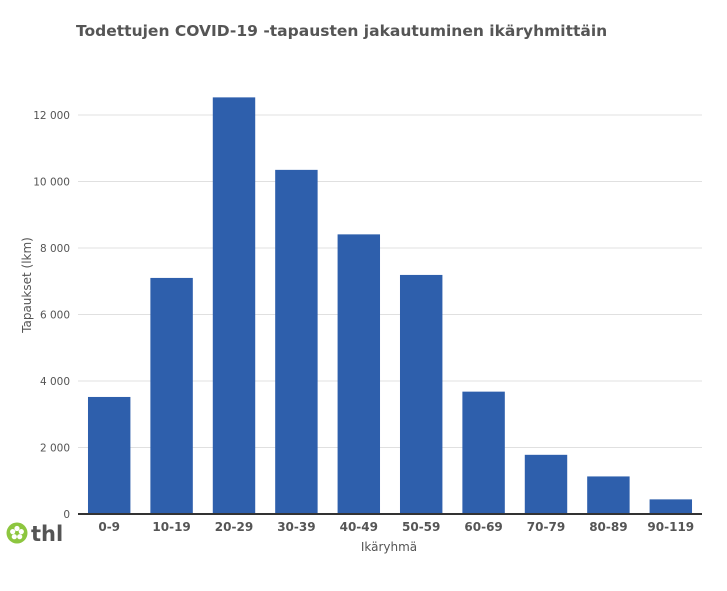  I want to click on x-tick-label: 10-19, so click(171, 527).